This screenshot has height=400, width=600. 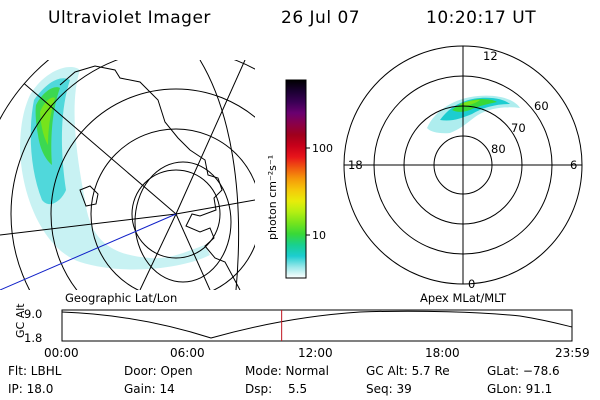 What do you see at coordinates (287, 371) in the screenshot?
I see `status-mode: Mode: Normal` at bounding box center [287, 371].